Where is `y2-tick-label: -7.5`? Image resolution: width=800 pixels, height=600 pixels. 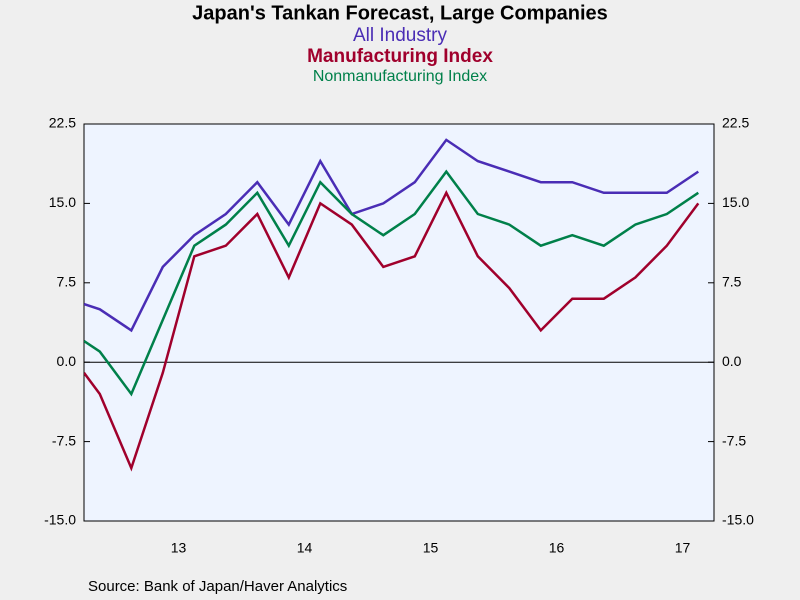
y2-tick-label: -7.5 is located at coordinates (734, 440).